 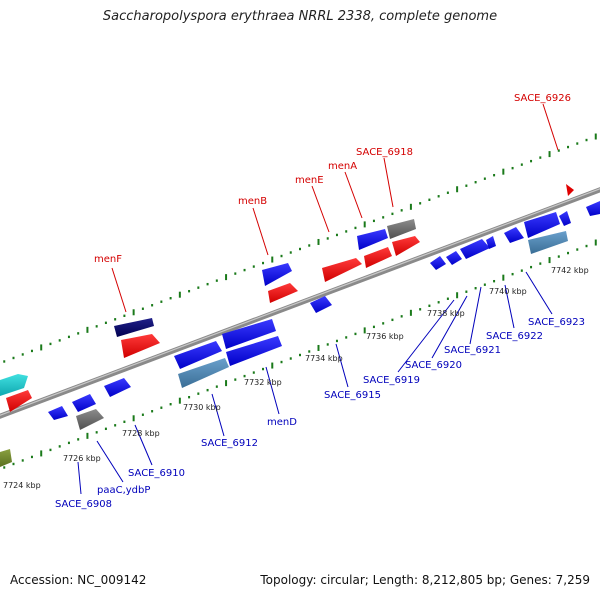 What do you see at coordinates (249, 334) in the screenshot?
I see `menD-gene` at bounding box center [249, 334].